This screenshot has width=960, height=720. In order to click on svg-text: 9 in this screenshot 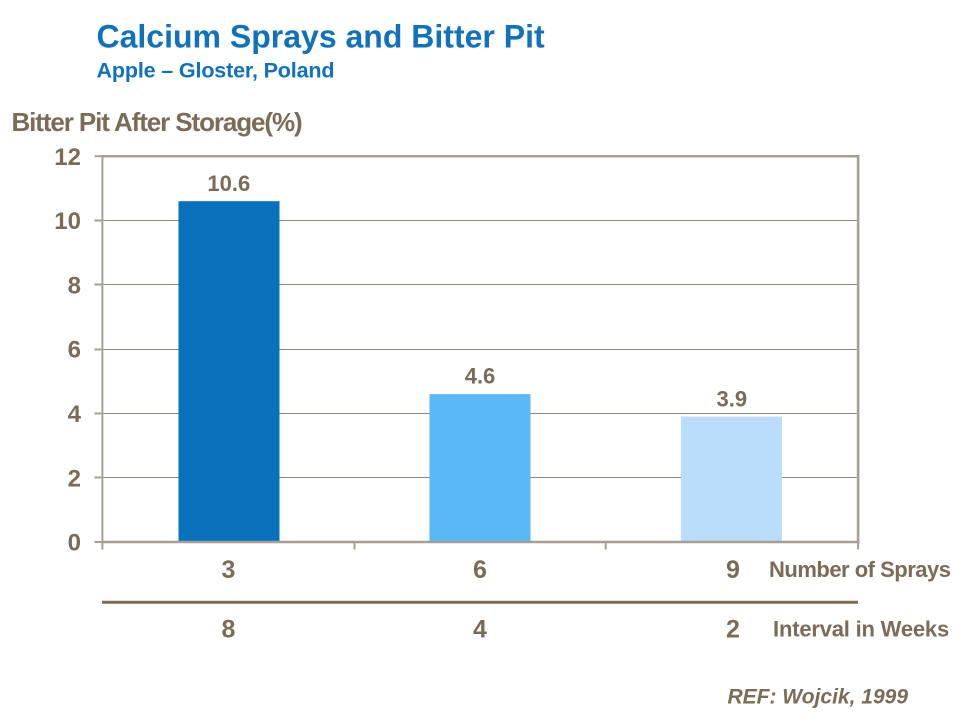, I will do `click(733, 570)`.